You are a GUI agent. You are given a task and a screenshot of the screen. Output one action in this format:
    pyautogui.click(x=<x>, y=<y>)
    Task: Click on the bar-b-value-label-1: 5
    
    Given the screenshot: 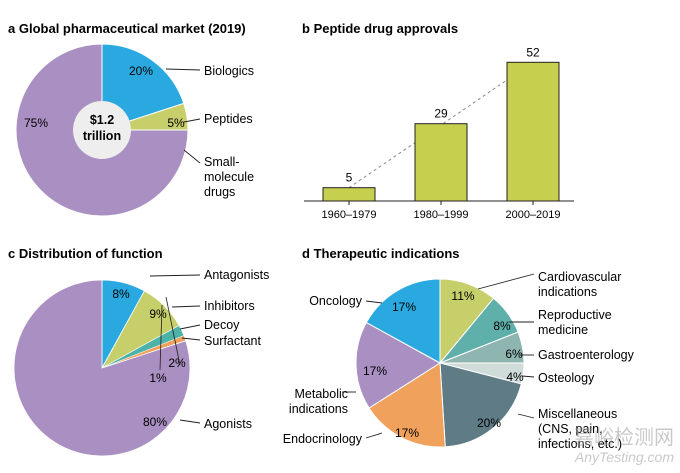 What is the action you would take?
    pyautogui.click(x=349, y=178)
    